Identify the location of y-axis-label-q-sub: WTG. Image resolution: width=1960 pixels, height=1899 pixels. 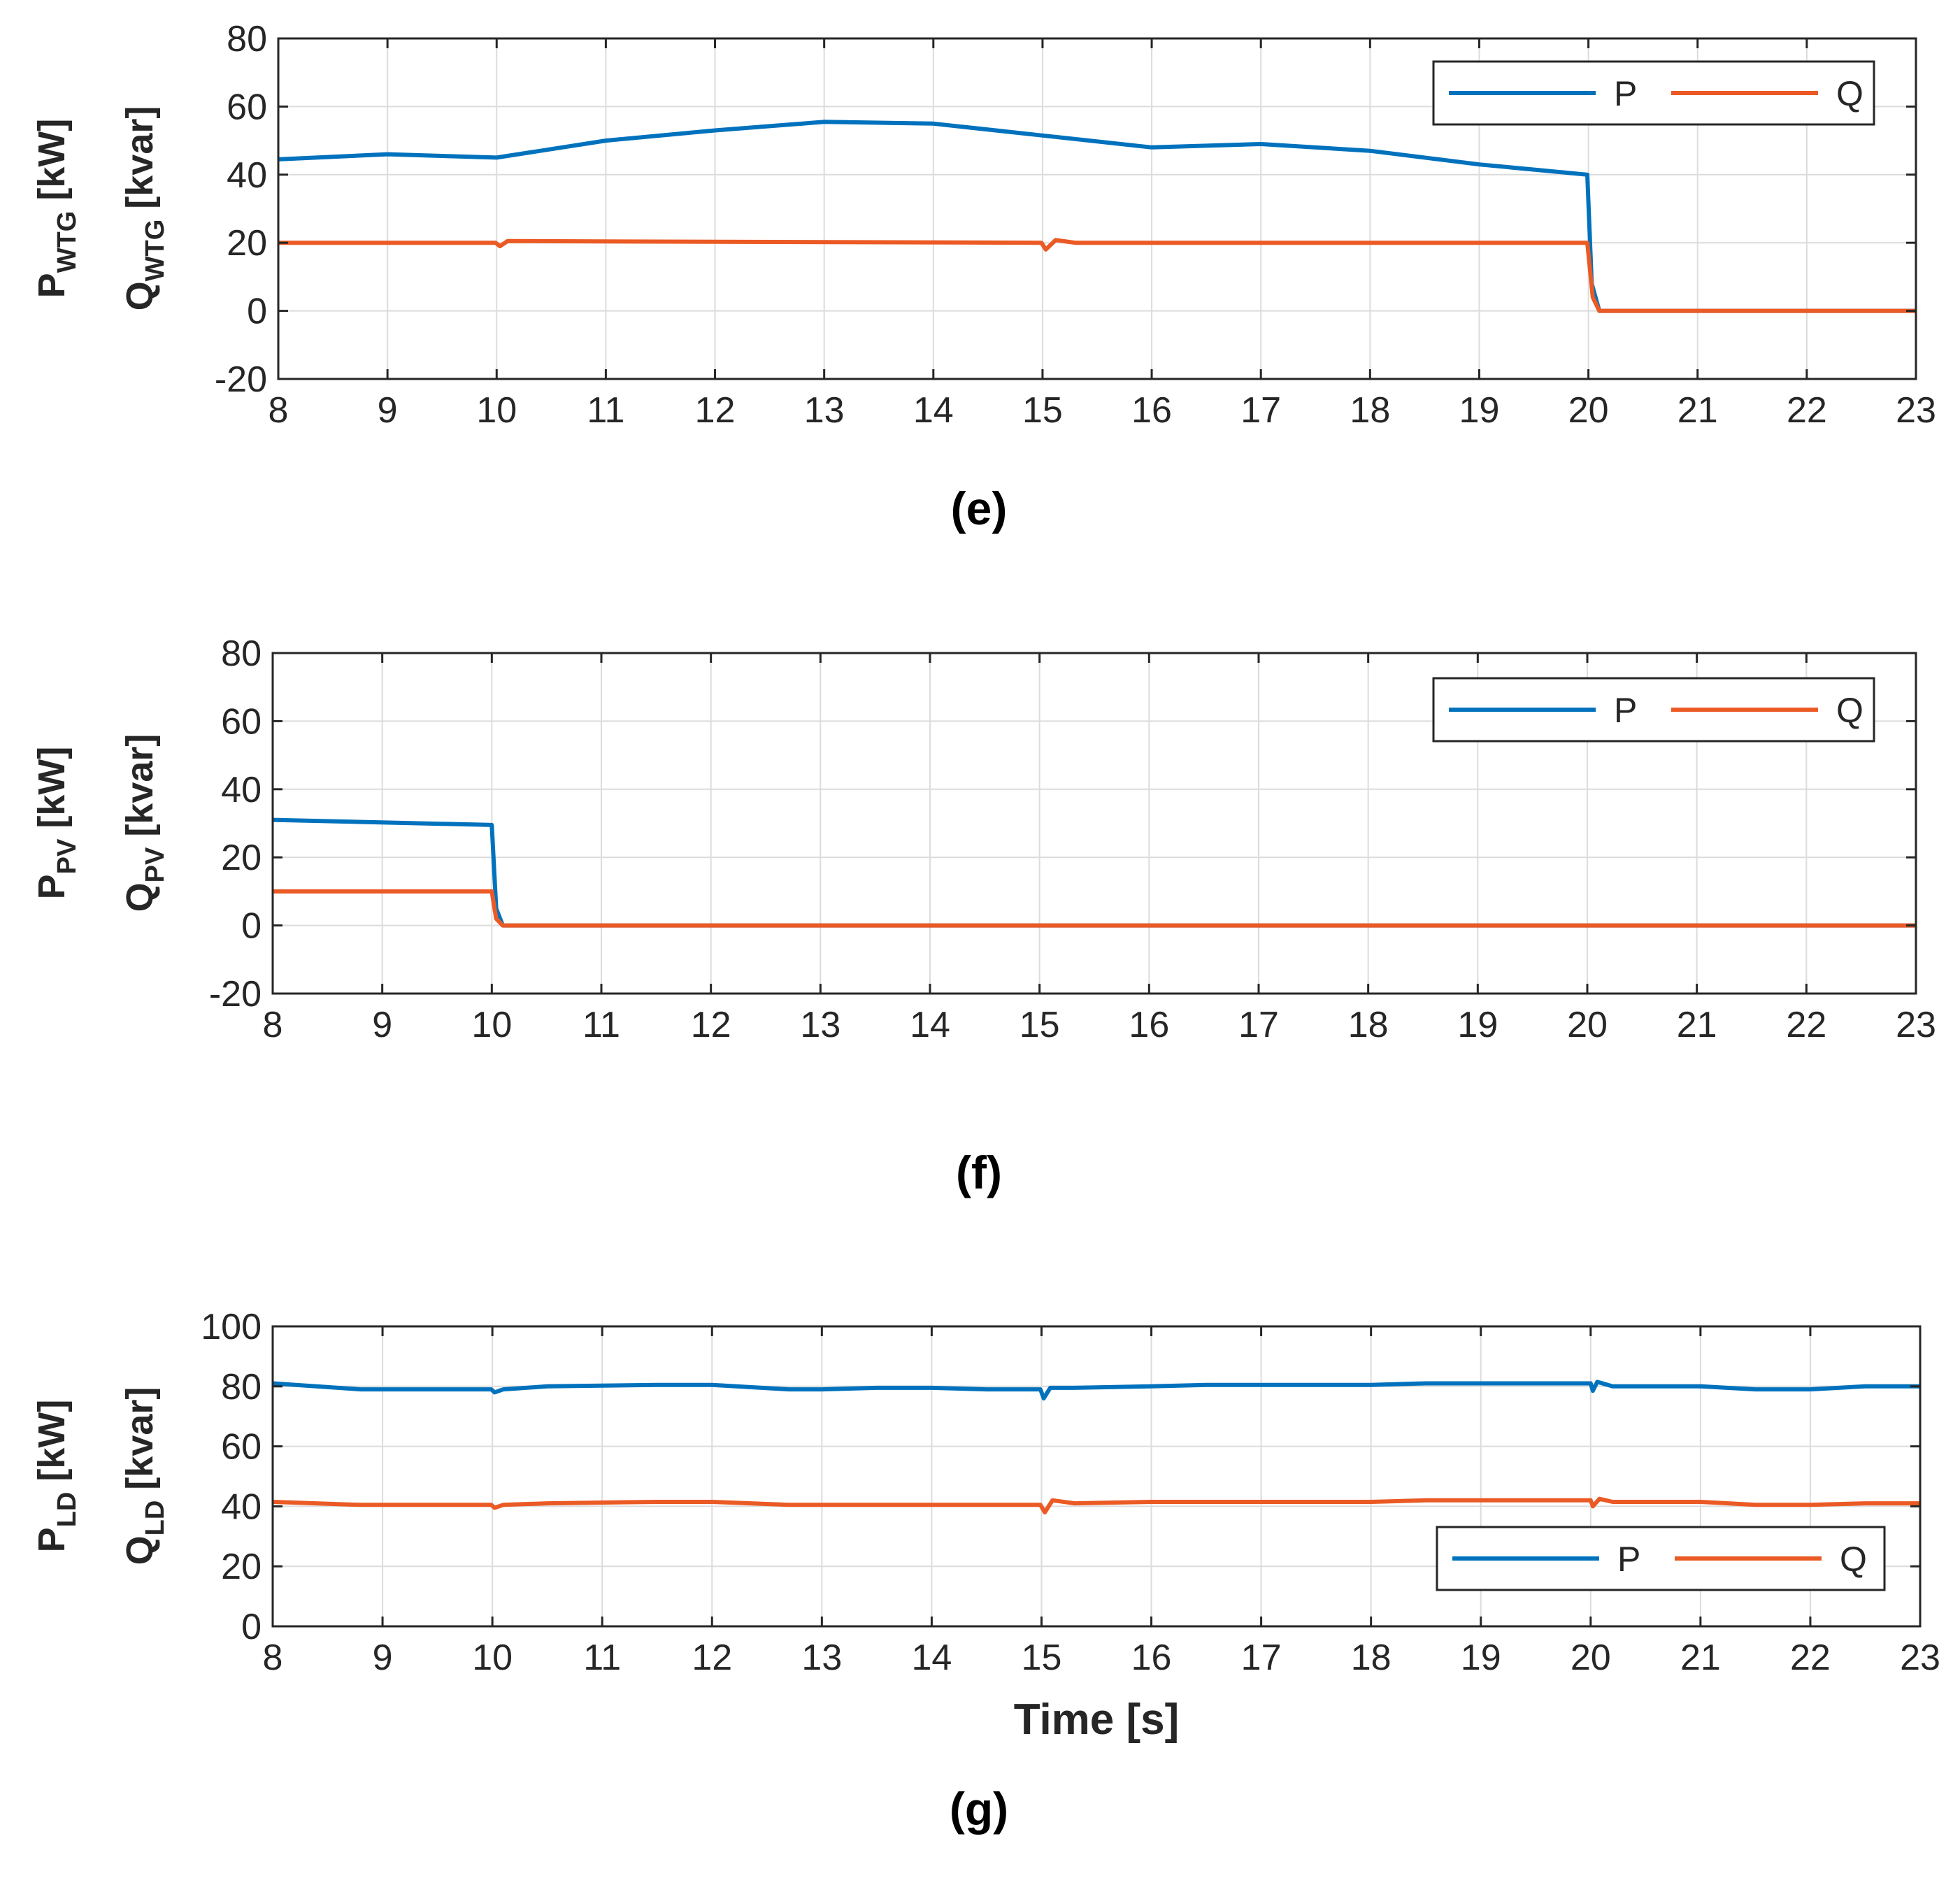
(155, 251).